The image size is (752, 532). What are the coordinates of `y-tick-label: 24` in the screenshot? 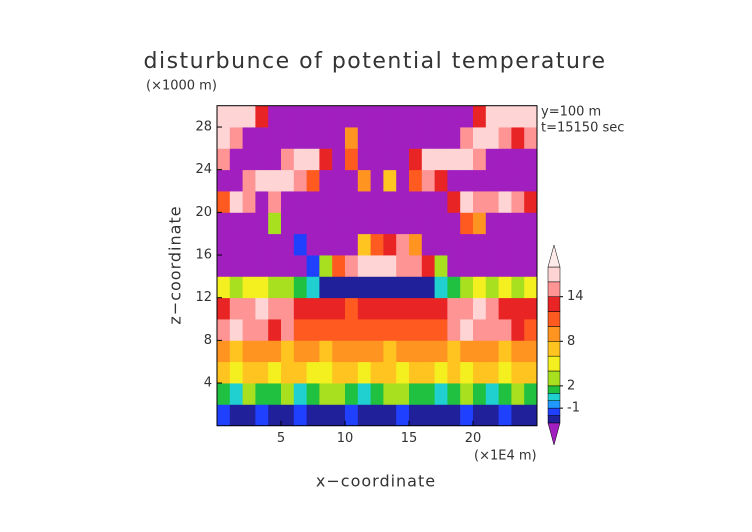 It's located at (203, 169).